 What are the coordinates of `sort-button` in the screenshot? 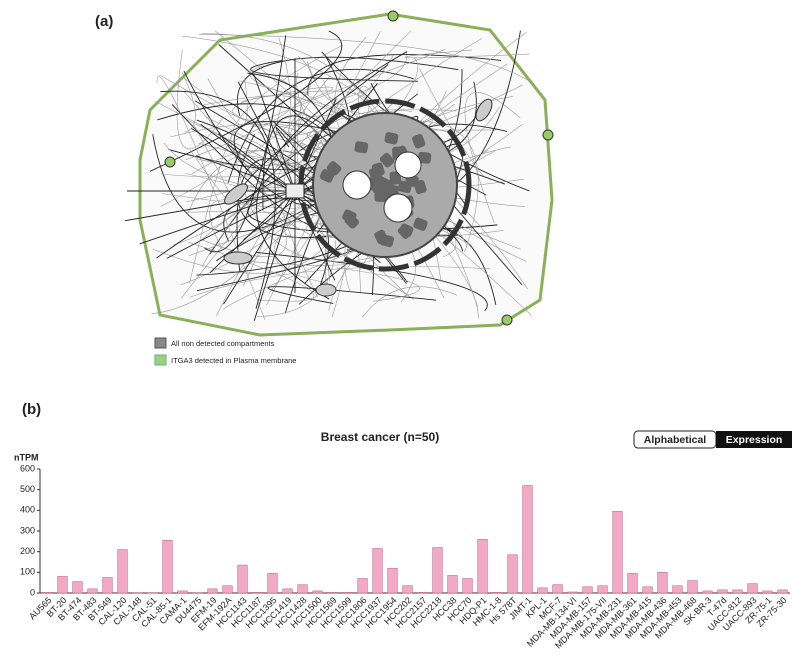 It's located at (754, 439).